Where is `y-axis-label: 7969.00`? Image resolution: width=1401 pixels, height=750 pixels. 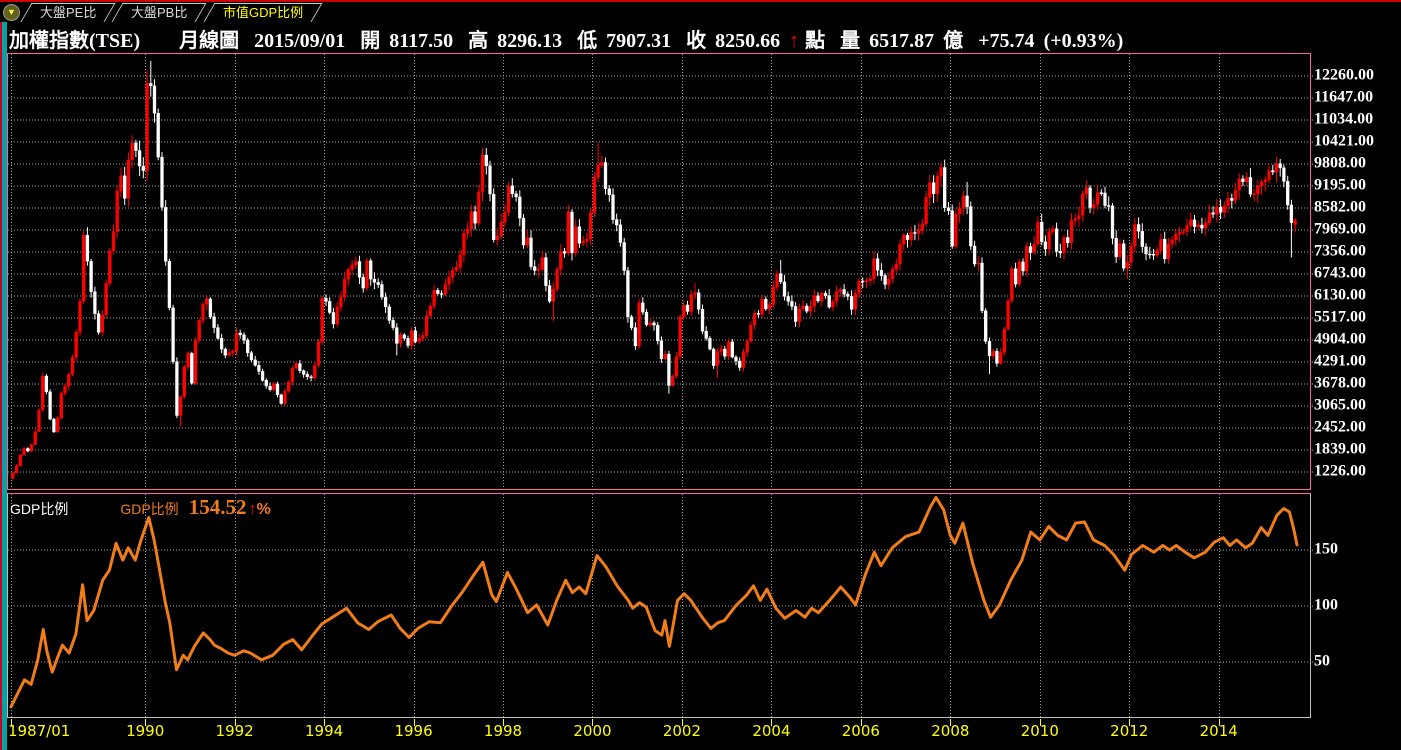
y-axis-label: 7969.00 is located at coordinates (1340, 229).